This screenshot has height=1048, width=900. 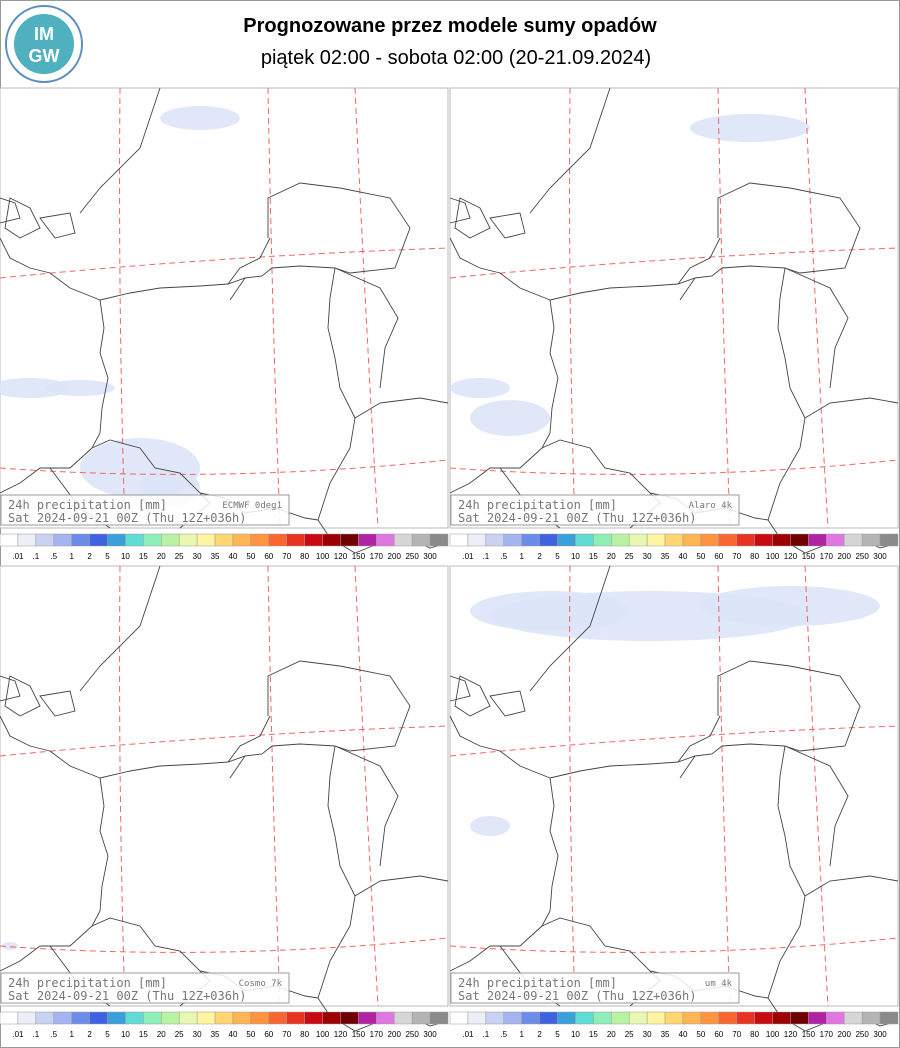 I want to click on logo-bottom: GW, so click(x=44, y=56).